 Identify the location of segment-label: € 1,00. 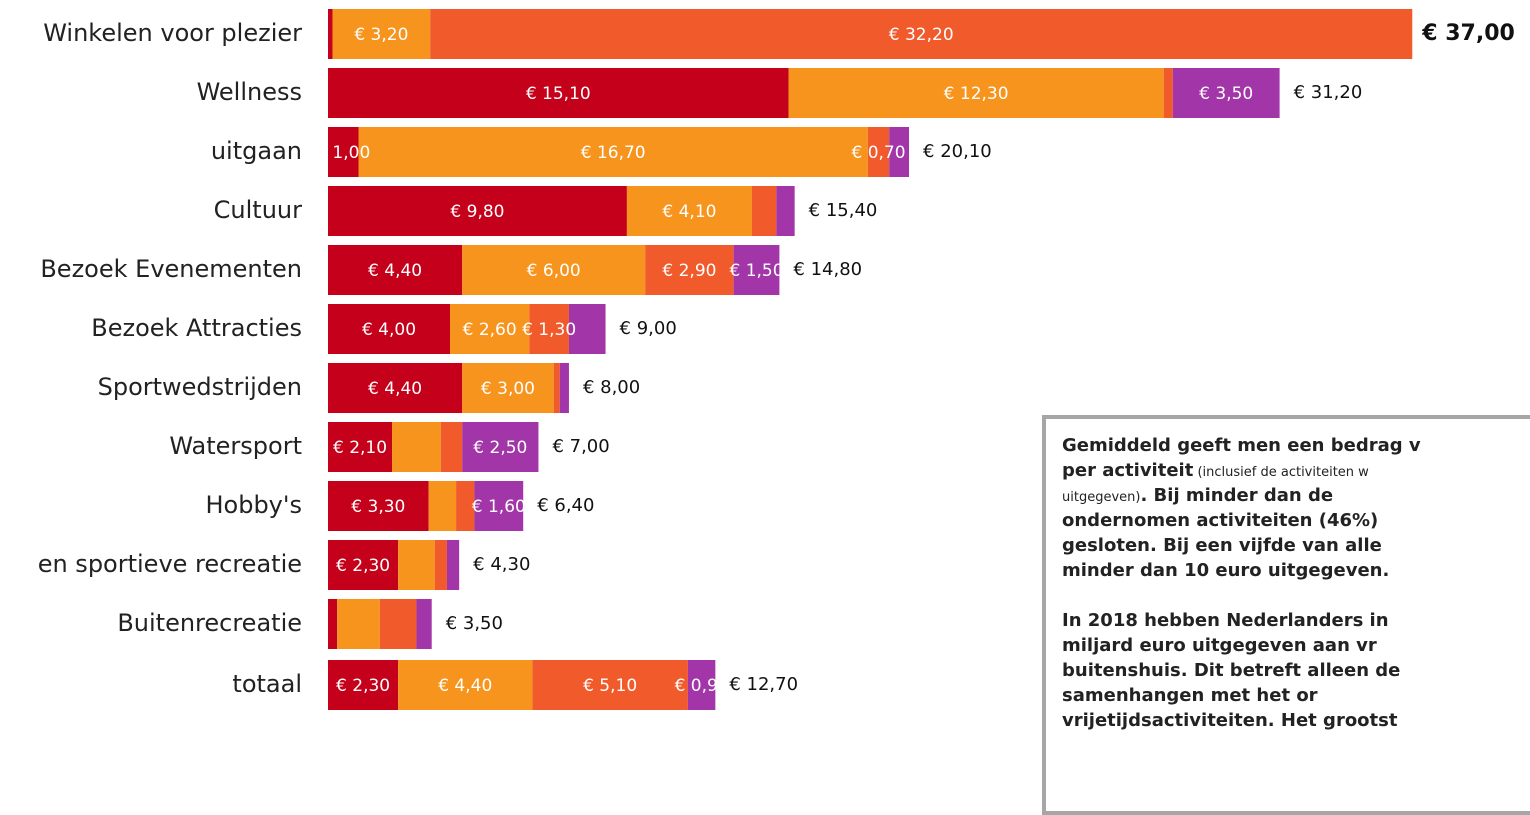
(343, 153).